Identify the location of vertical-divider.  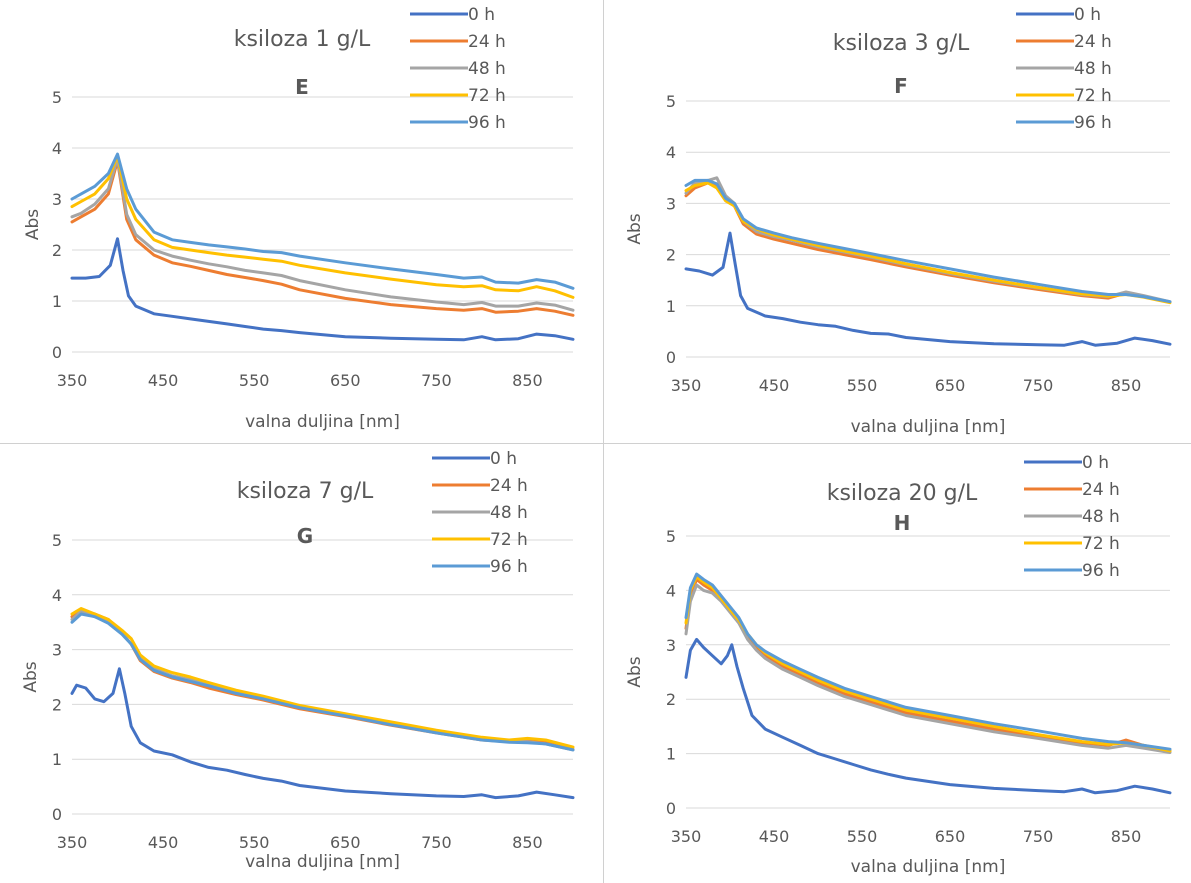
(603, 441).